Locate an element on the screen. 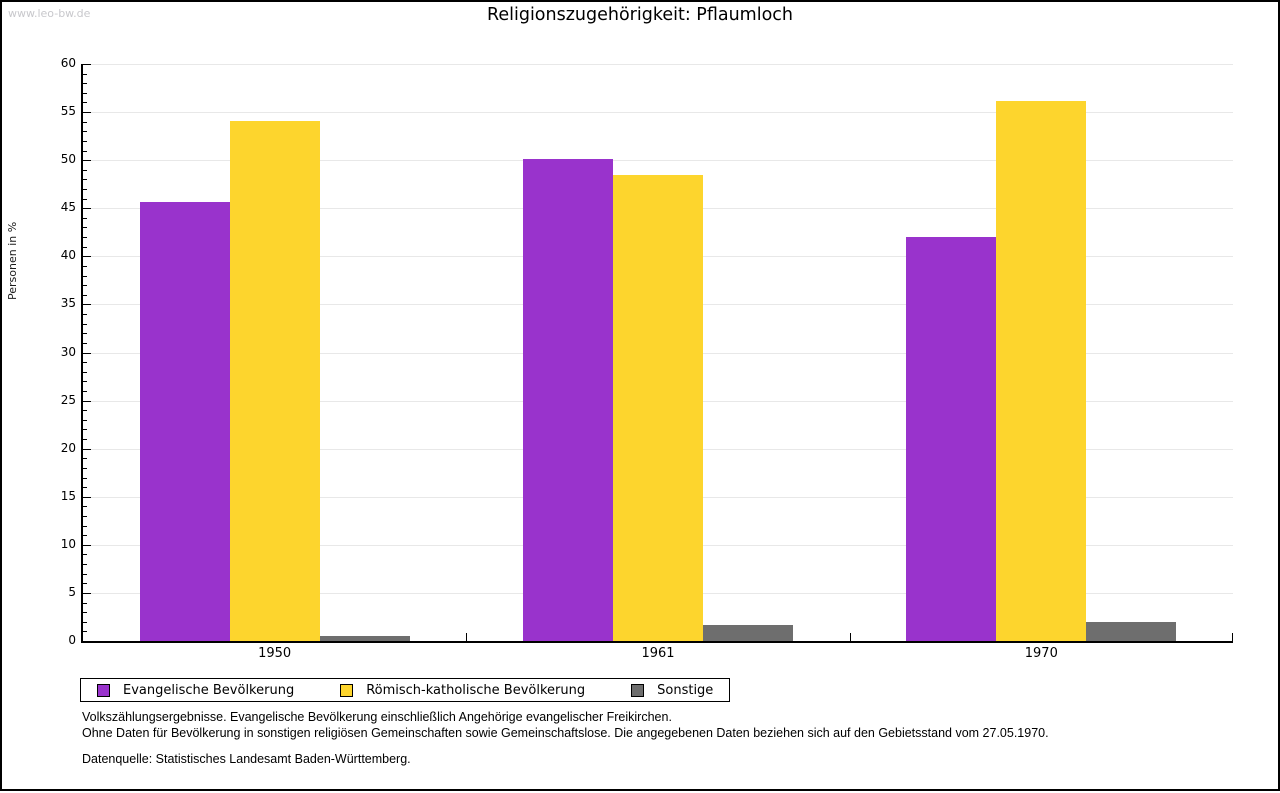 The height and width of the screenshot is (793, 1280). bar-1950-r-misch-katholische-bev-lkerung is located at coordinates (274, 381).